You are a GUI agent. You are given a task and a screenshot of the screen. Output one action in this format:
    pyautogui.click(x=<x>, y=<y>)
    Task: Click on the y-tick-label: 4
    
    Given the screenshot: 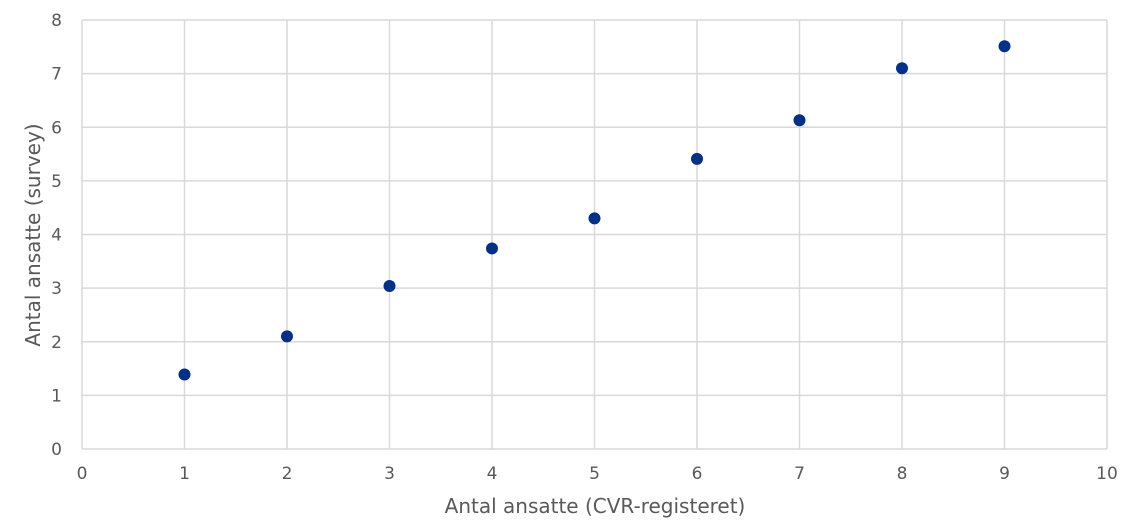 What is the action you would take?
    pyautogui.click(x=56, y=236)
    